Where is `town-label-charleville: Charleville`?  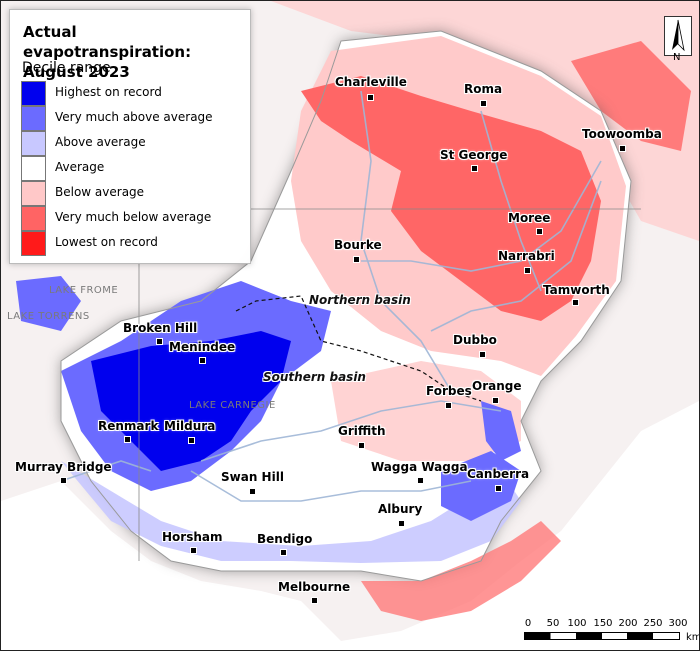 town-label-charleville: Charleville is located at coordinates (371, 82).